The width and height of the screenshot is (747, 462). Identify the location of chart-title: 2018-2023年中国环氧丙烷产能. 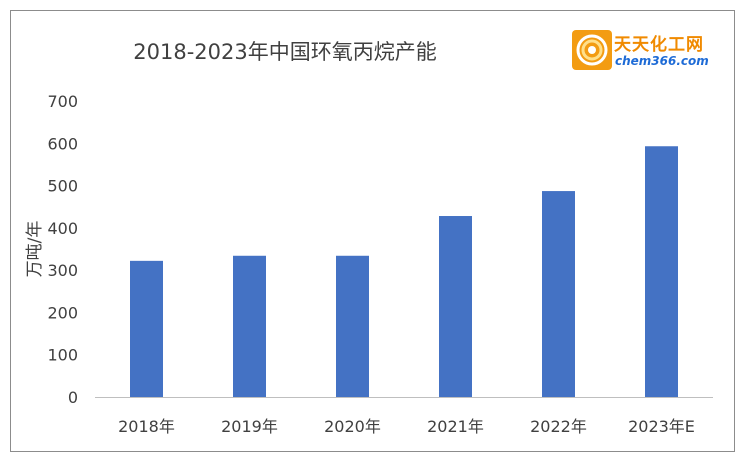
(285, 52).